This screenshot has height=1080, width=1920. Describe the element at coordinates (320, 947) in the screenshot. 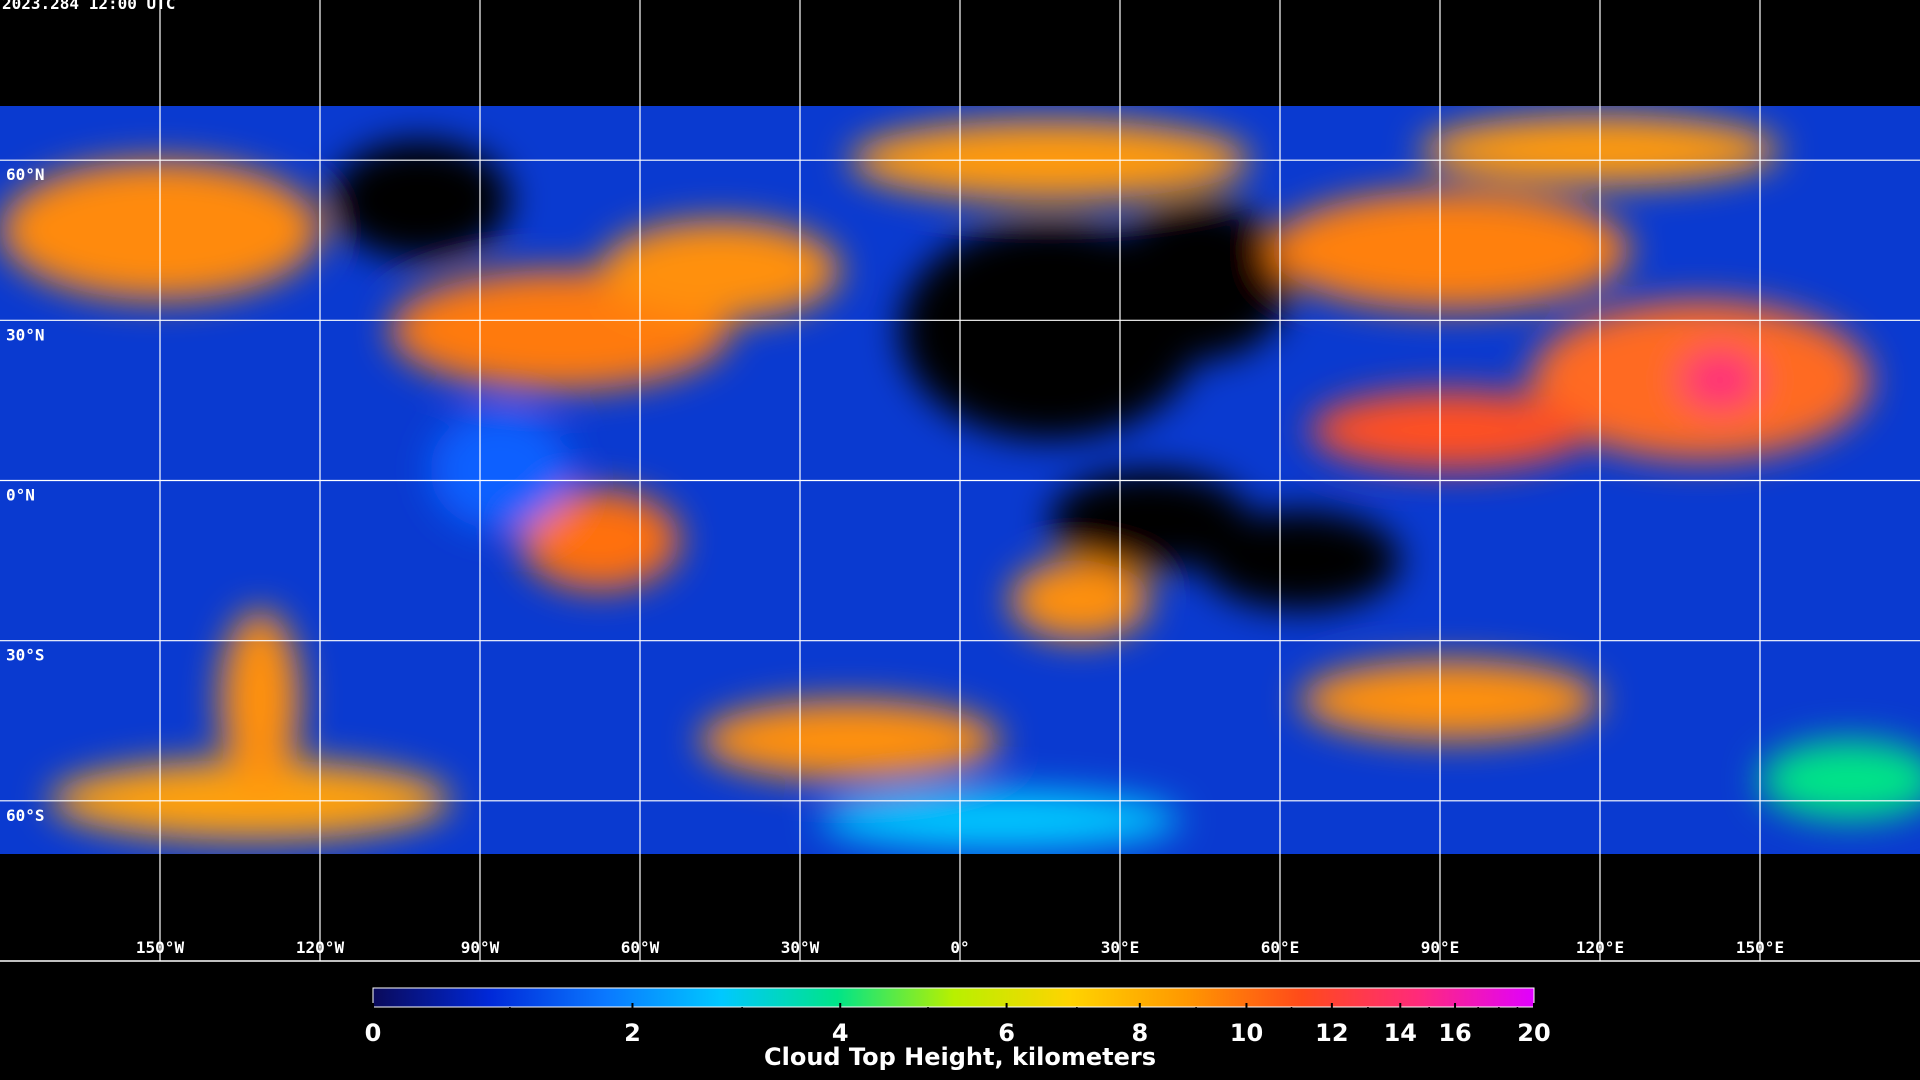

I see `longitude-label: 120°W` at that location.